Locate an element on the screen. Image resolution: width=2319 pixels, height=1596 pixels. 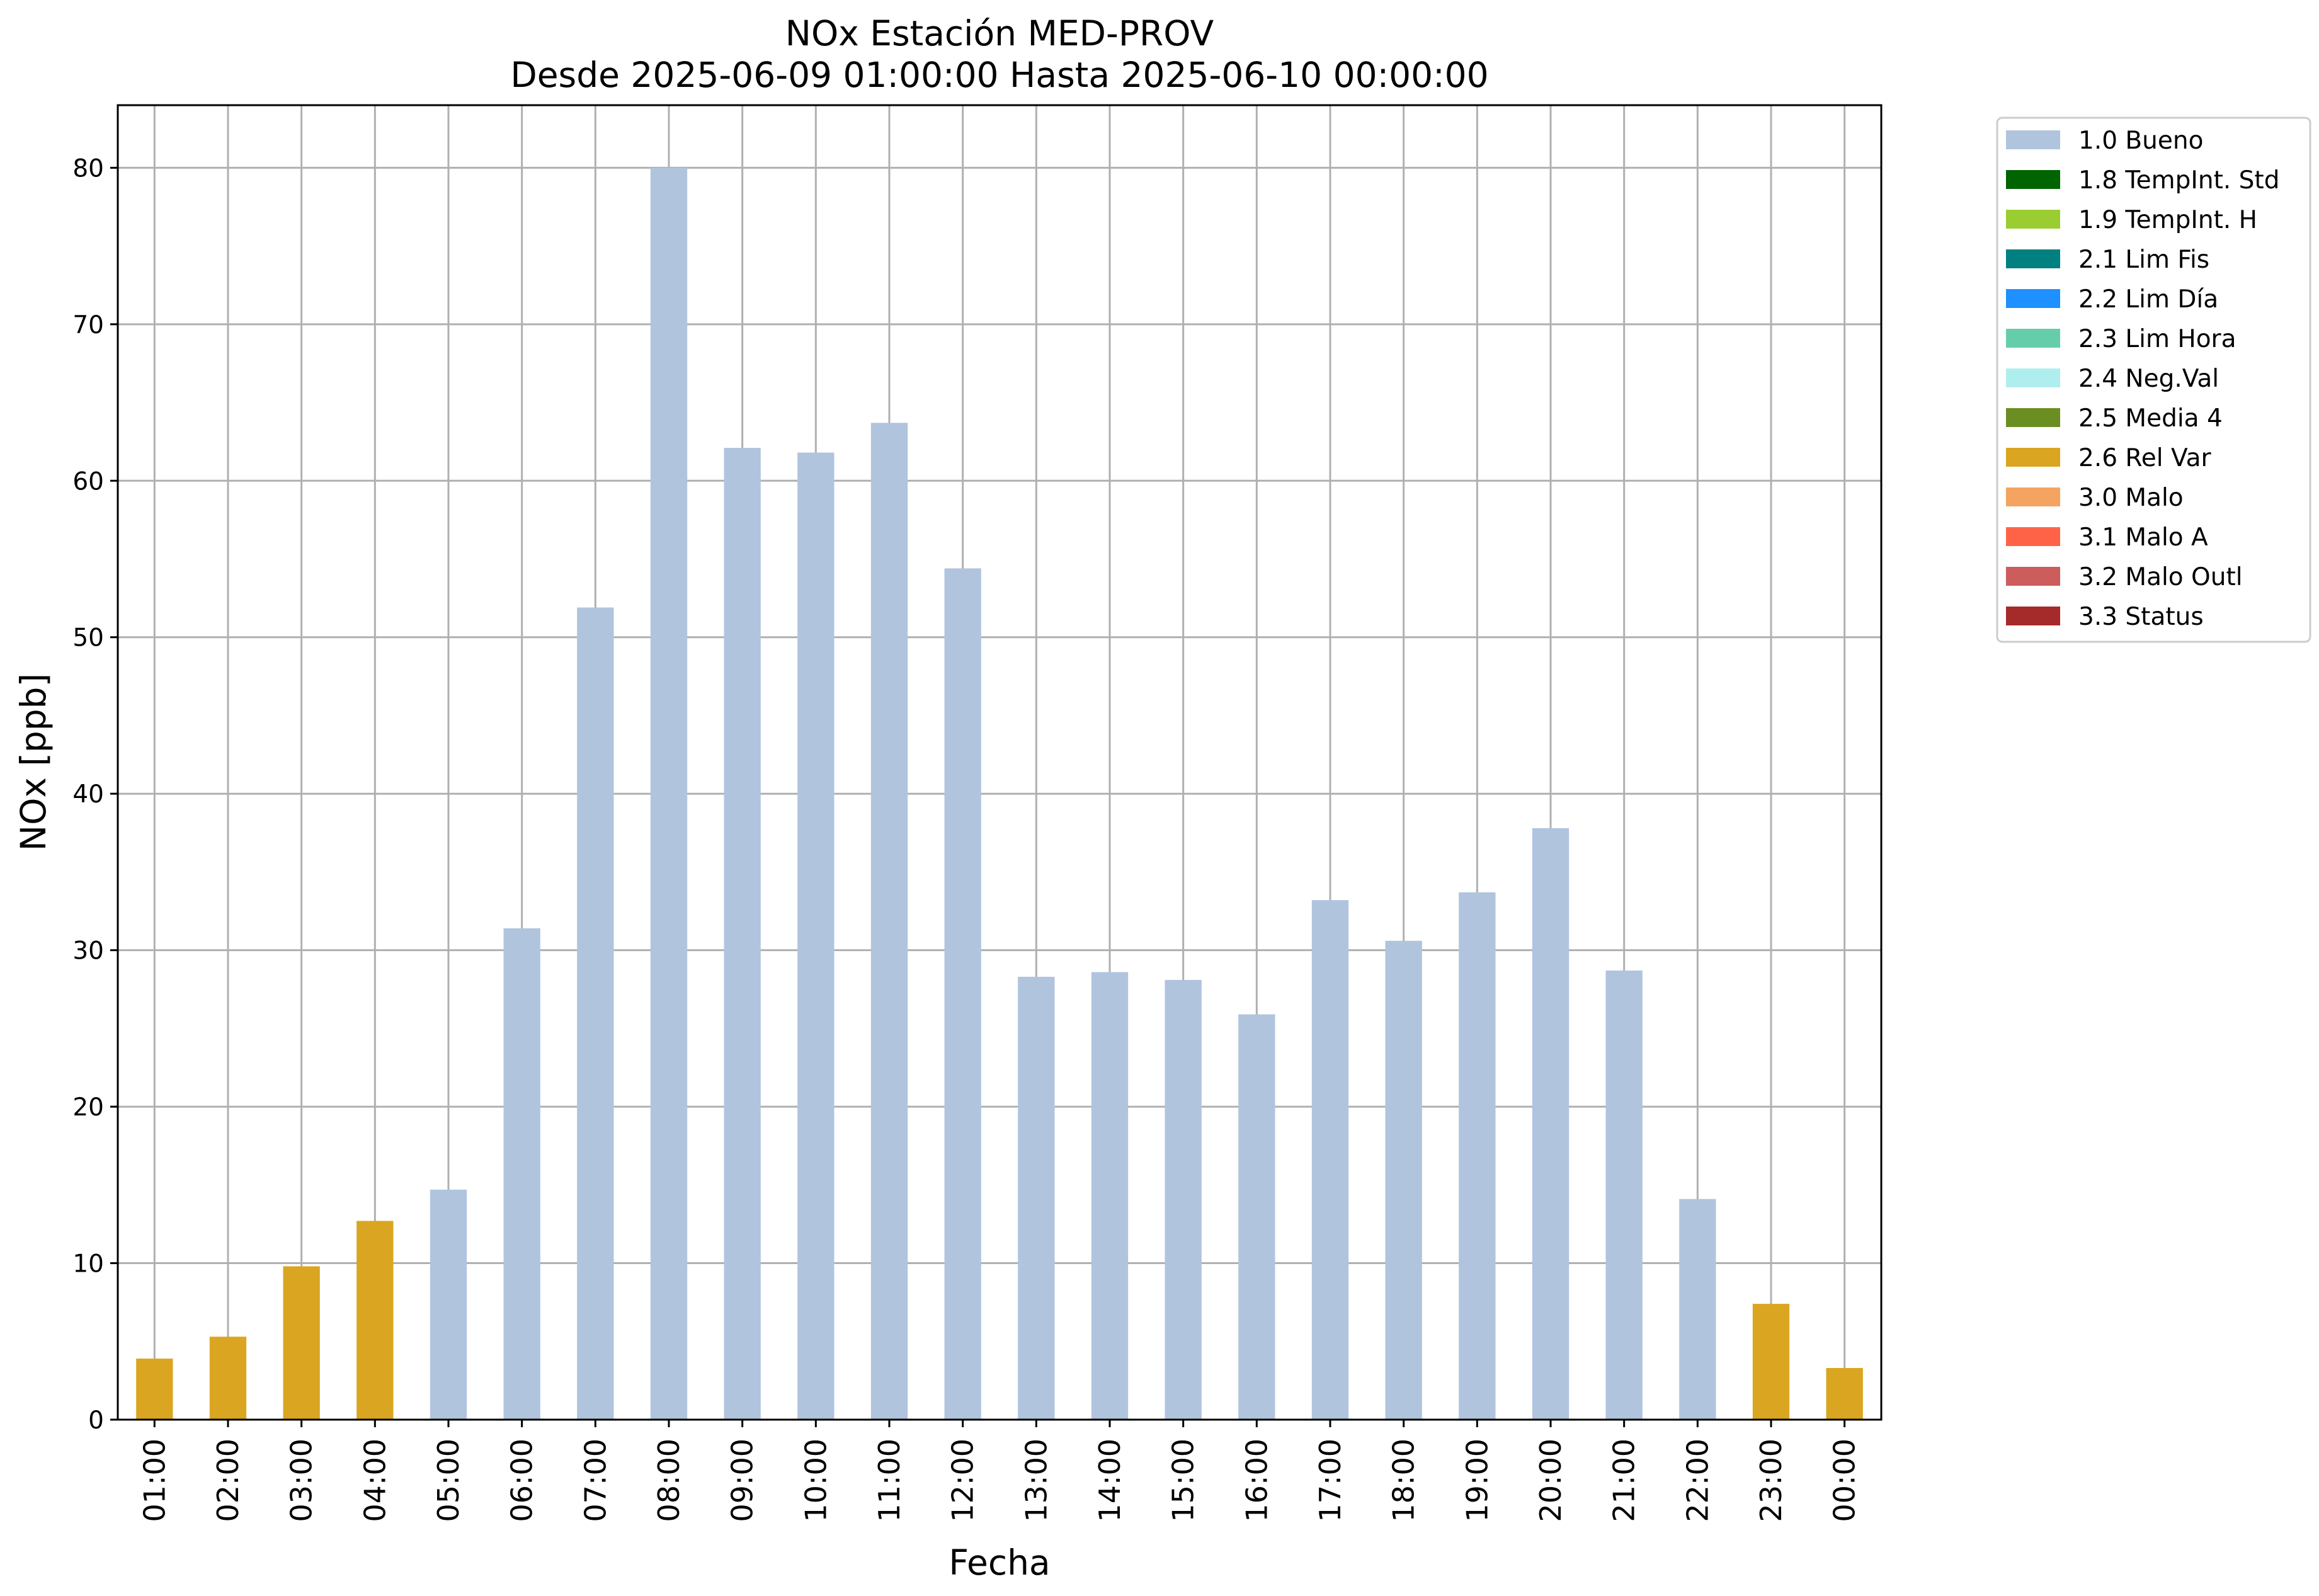
y-tick-label: 40 is located at coordinates (88, 794).